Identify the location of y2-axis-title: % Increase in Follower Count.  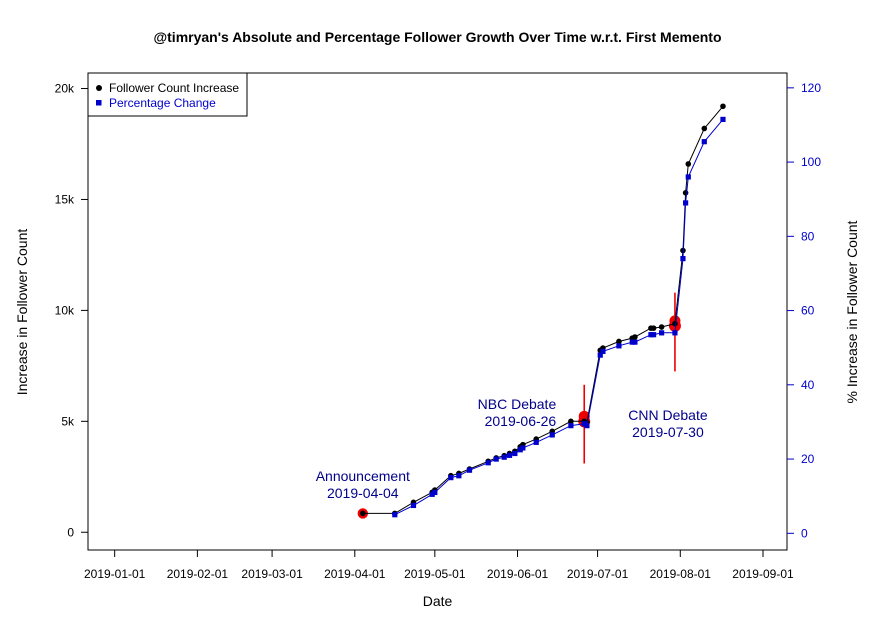
(852, 311).